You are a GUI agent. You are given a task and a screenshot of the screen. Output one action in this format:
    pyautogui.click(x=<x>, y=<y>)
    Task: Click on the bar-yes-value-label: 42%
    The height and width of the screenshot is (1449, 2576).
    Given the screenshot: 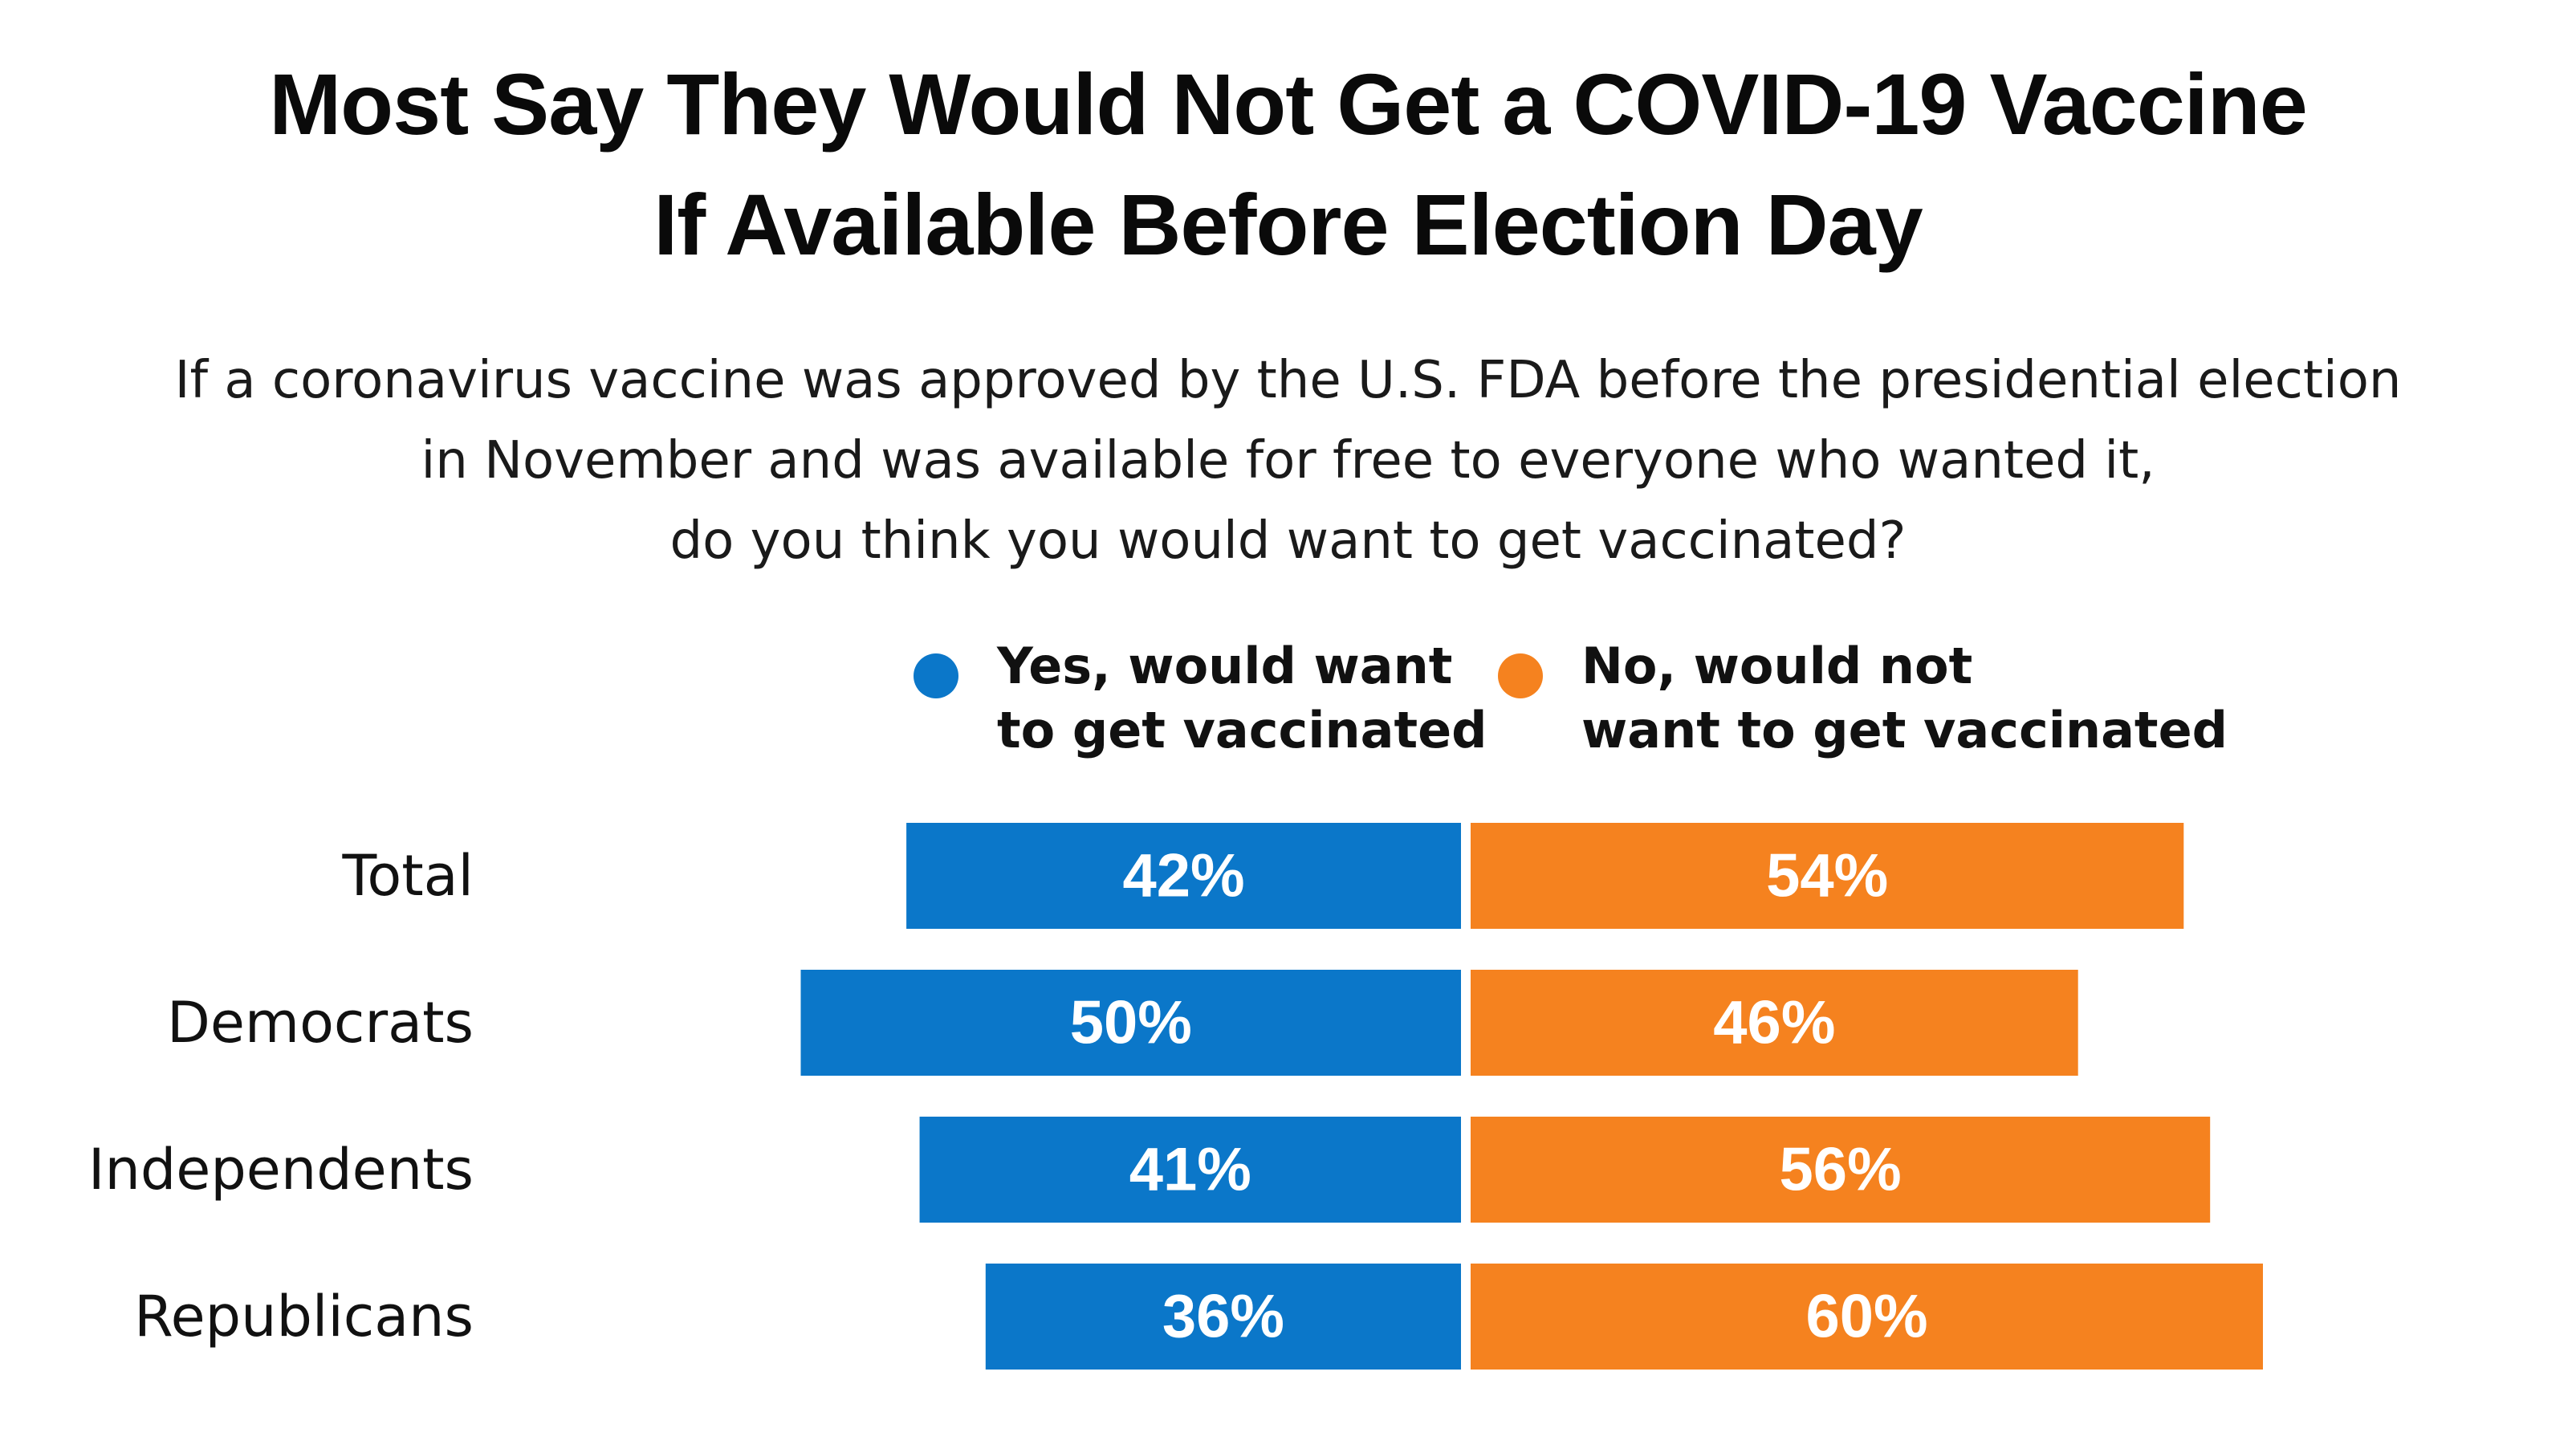 What is the action you would take?
    pyautogui.click(x=1183, y=876)
    